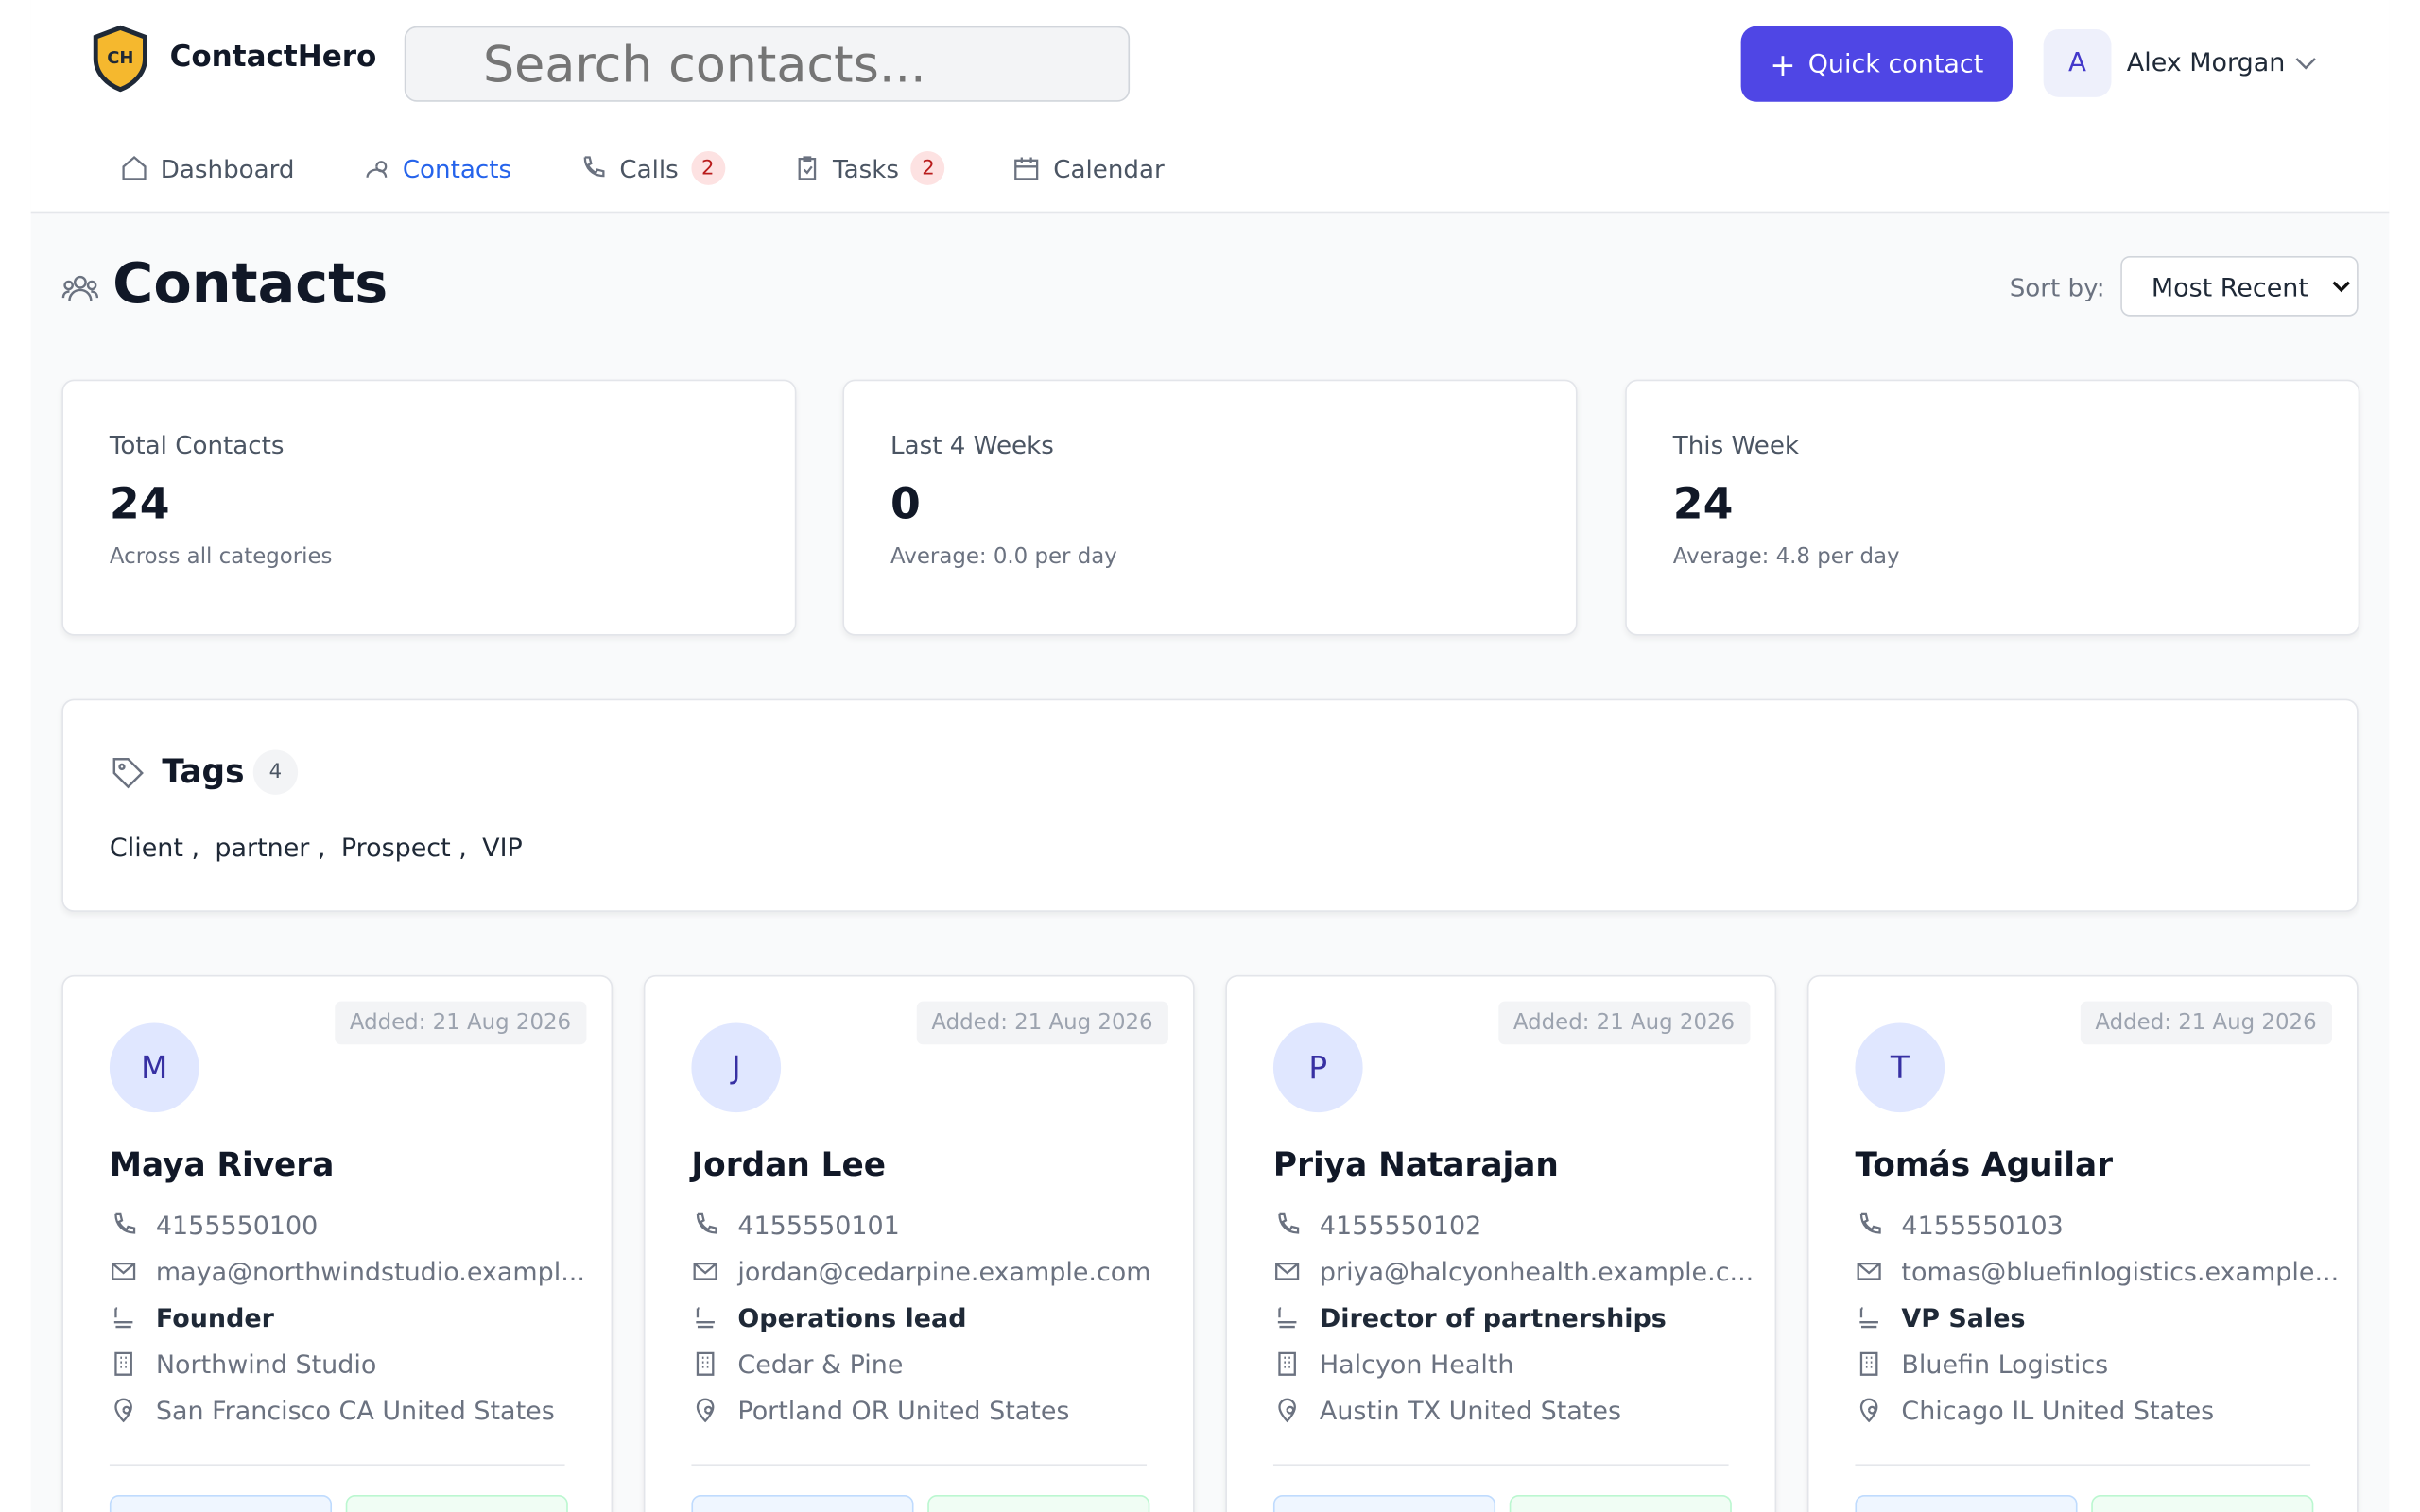 The height and width of the screenshot is (1512, 2420). I want to click on location: Portland OR United States, so click(903, 1410).